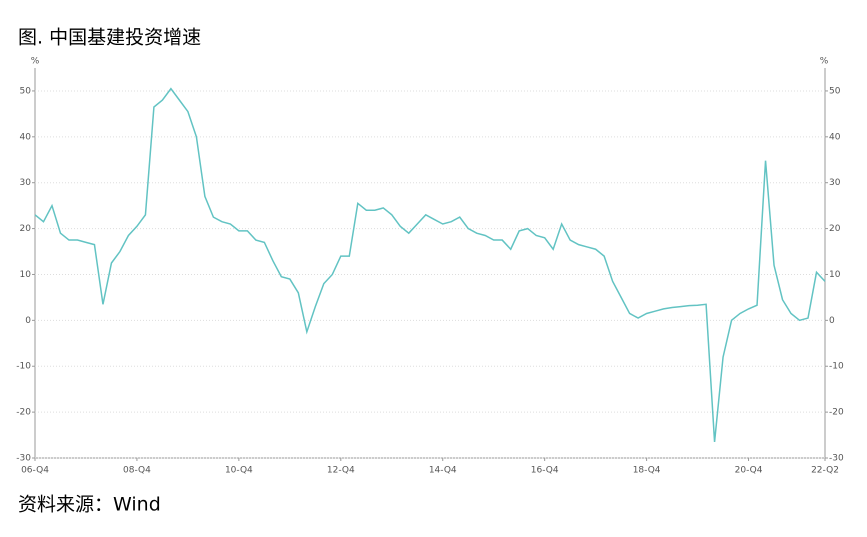 The width and height of the screenshot is (867, 537). Describe the element at coordinates (26, 183) in the screenshot. I see `y-tick-label: 30` at that location.